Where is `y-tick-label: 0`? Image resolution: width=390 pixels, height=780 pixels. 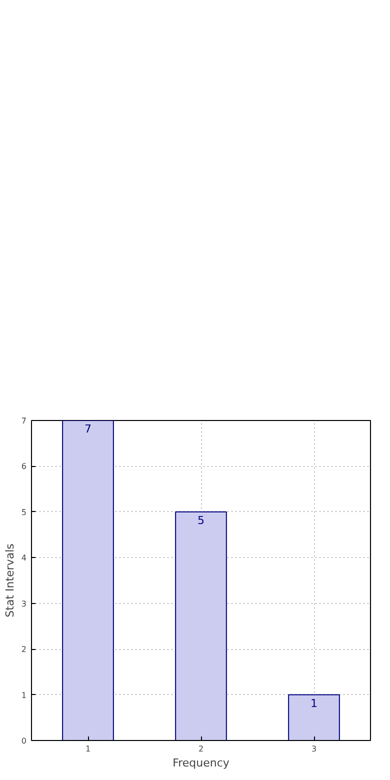
y-tick-label: 0 is located at coordinates (24, 741).